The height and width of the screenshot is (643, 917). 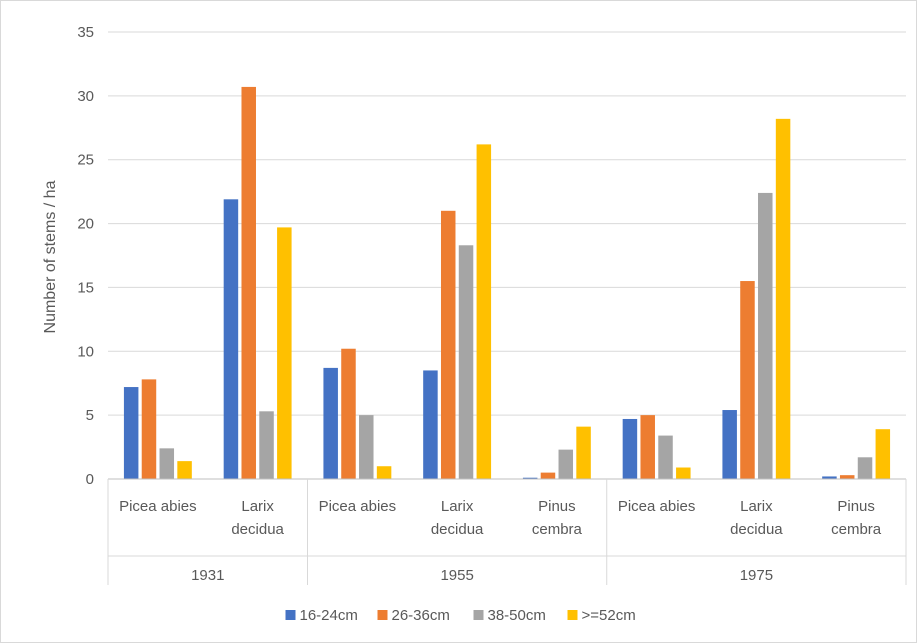 I want to click on y-axis-label: Number of stems / ha, so click(x=50, y=256).